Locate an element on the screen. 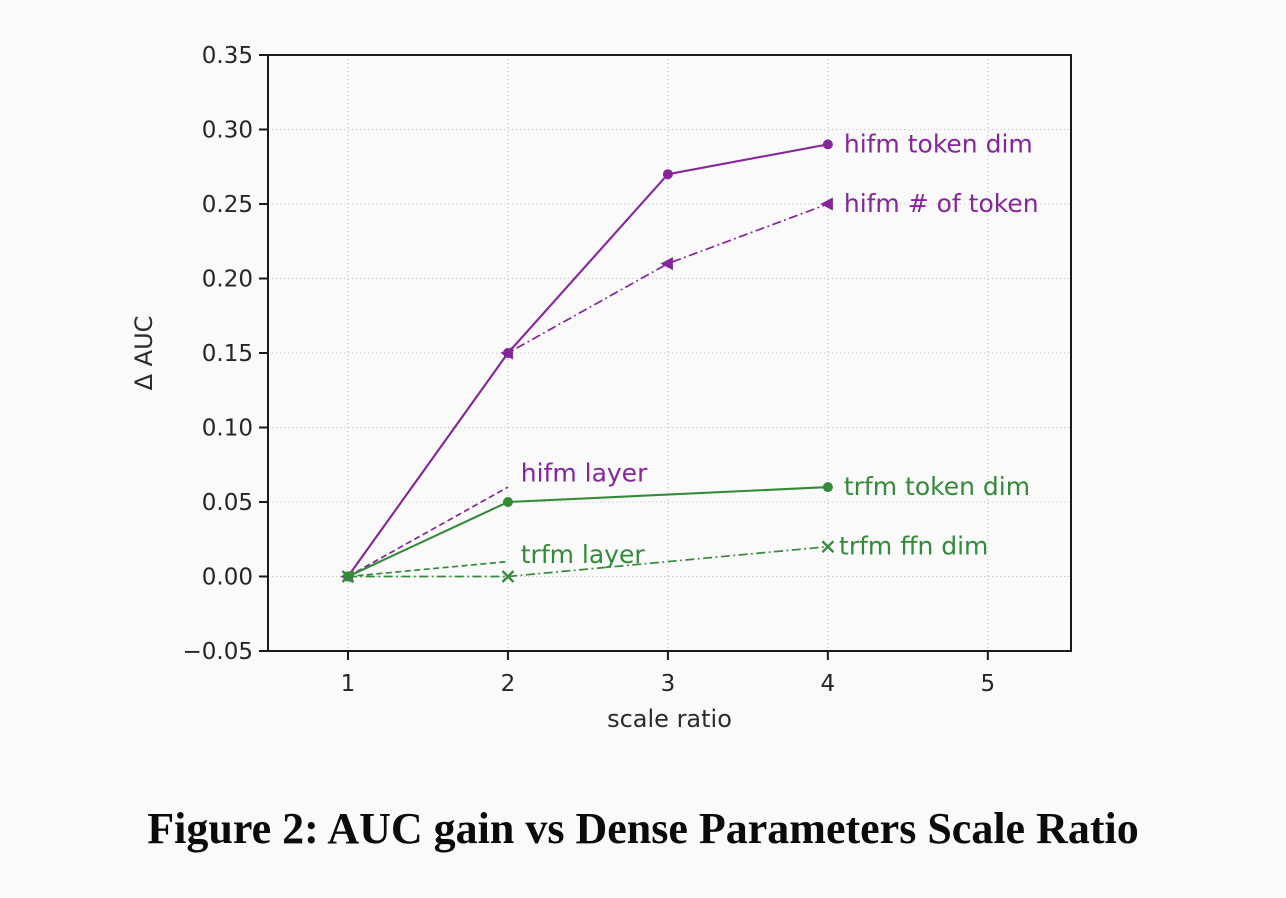 This screenshot has width=1286, height=898. y-tick-label: 0.15 is located at coordinates (227, 354).